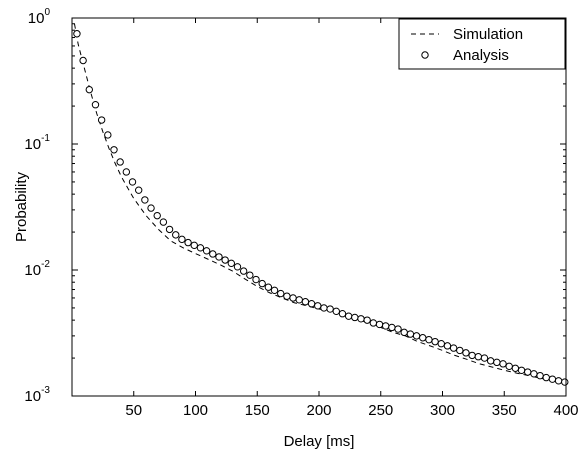  Describe the element at coordinates (488, 34) in the screenshot. I see `legend-simulation-label: Simulation` at that location.